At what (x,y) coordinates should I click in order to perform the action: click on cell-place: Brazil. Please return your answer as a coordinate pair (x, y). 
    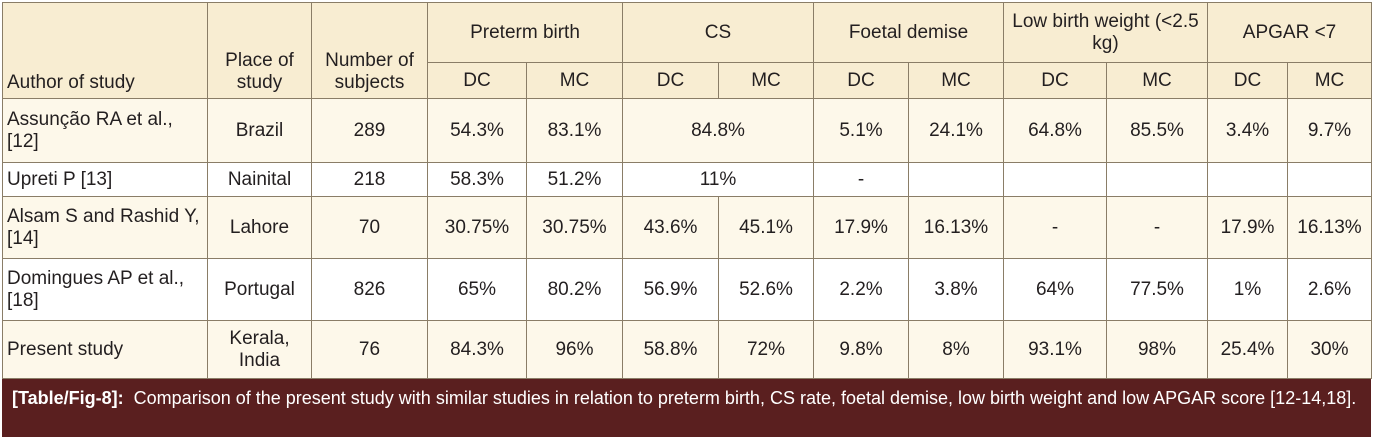
    Looking at the image, I should click on (259, 130).